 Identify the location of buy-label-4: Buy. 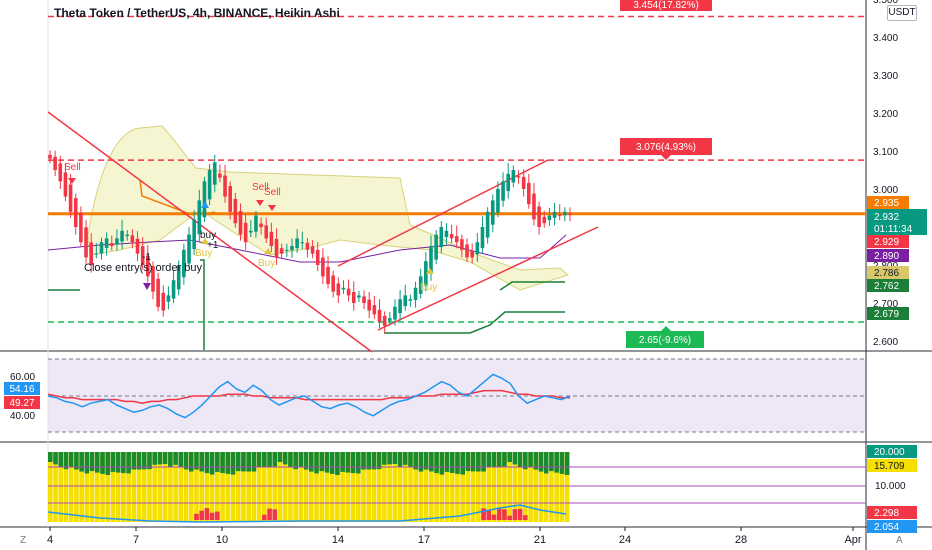
(428, 287).